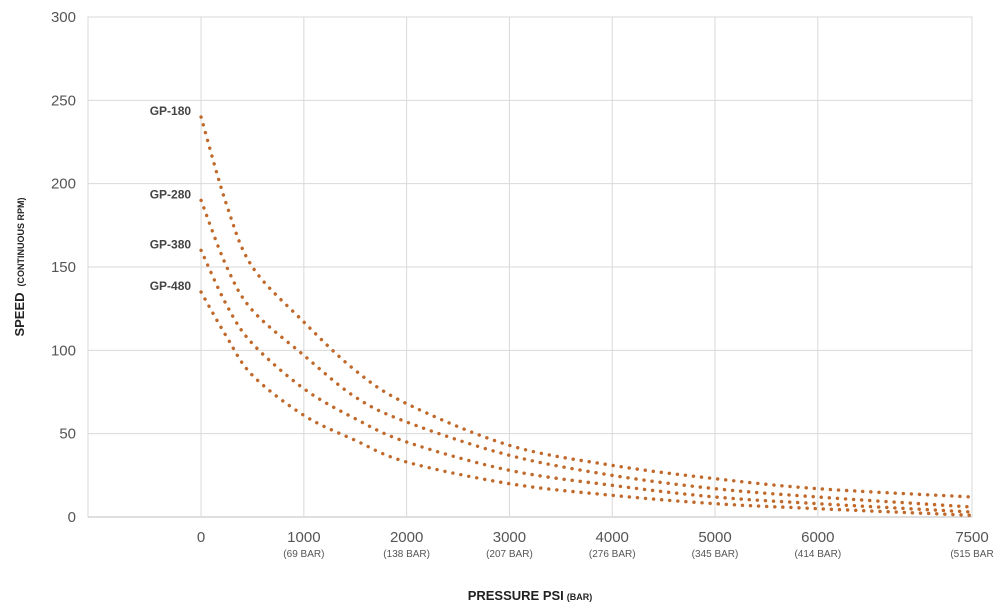  Describe the element at coordinates (171, 244) in the screenshot. I see `series-label-gp-380: GP-380` at that location.